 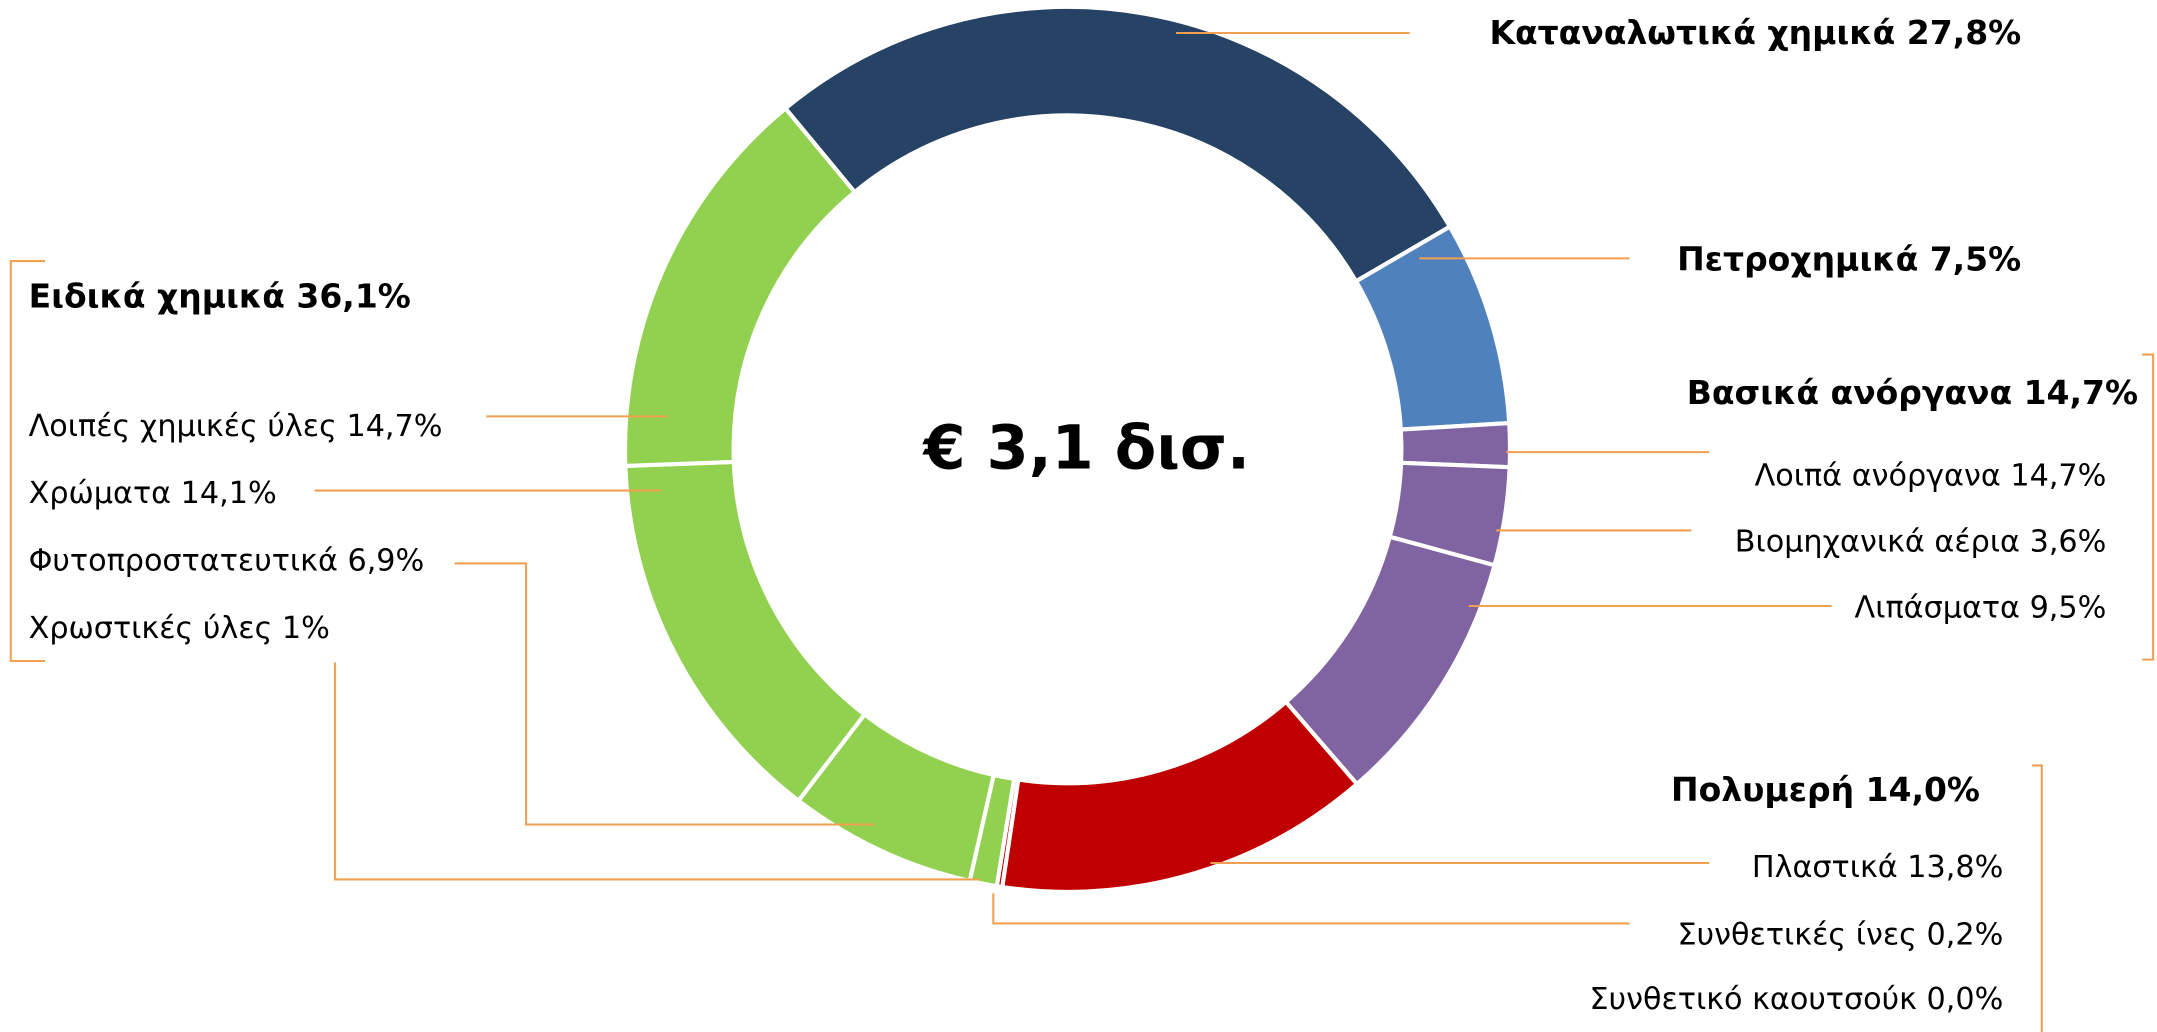 What do you see at coordinates (1912, 392) in the screenshot?
I see `group-label: Βασικά ανόργανα 14,7%` at bounding box center [1912, 392].